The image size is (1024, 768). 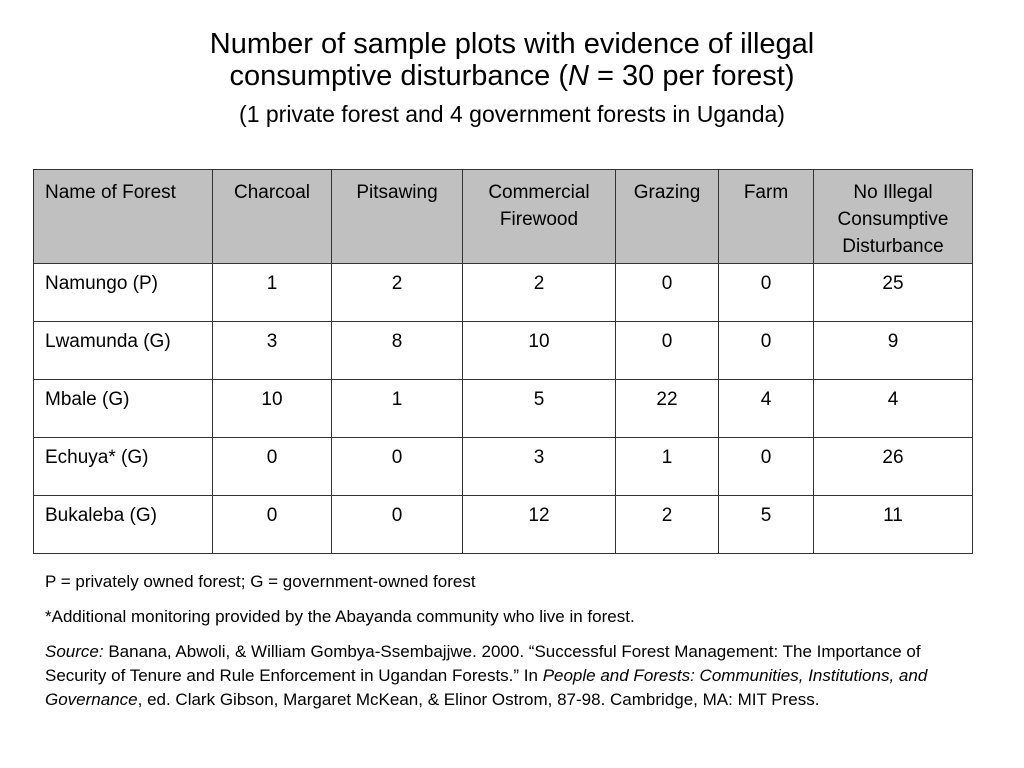 What do you see at coordinates (766, 216) in the screenshot?
I see `header-farm: Farm` at bounding box center [766, 216].